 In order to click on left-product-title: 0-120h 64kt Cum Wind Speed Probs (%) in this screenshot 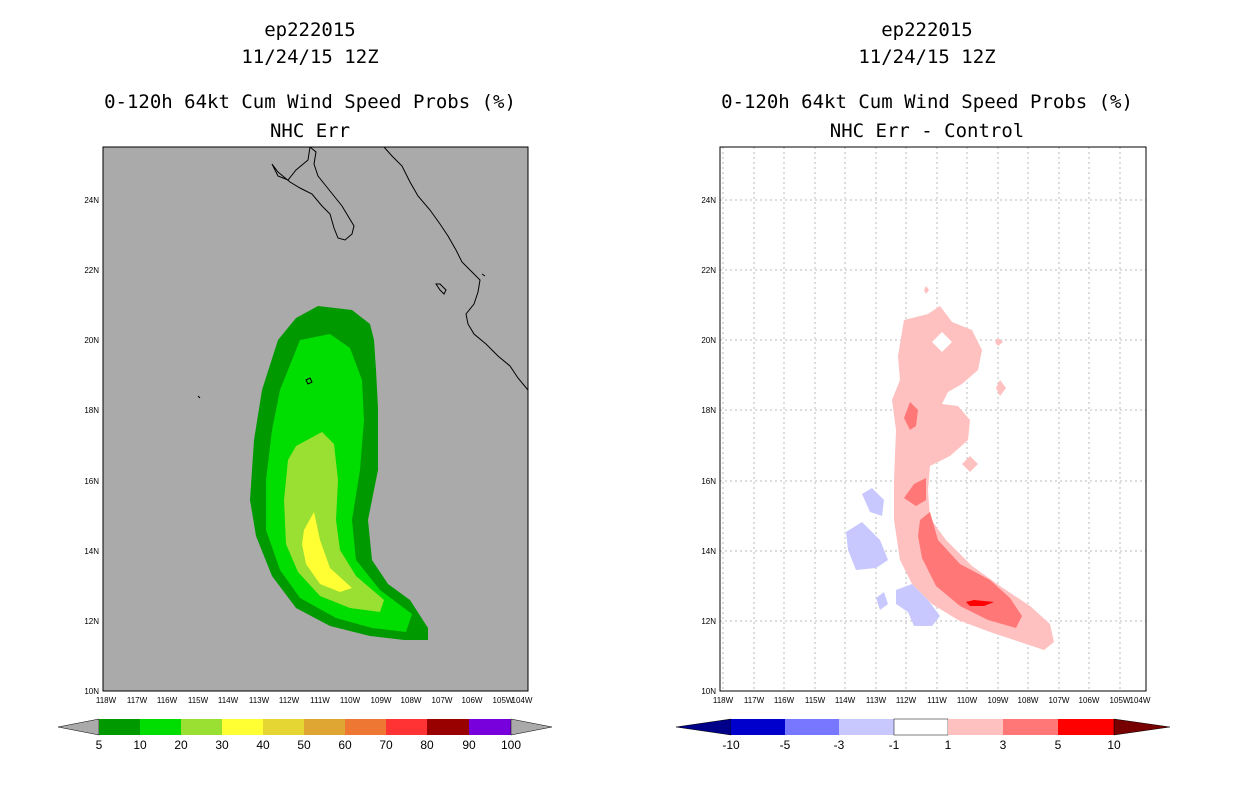, I will do `click(310, 102)`.